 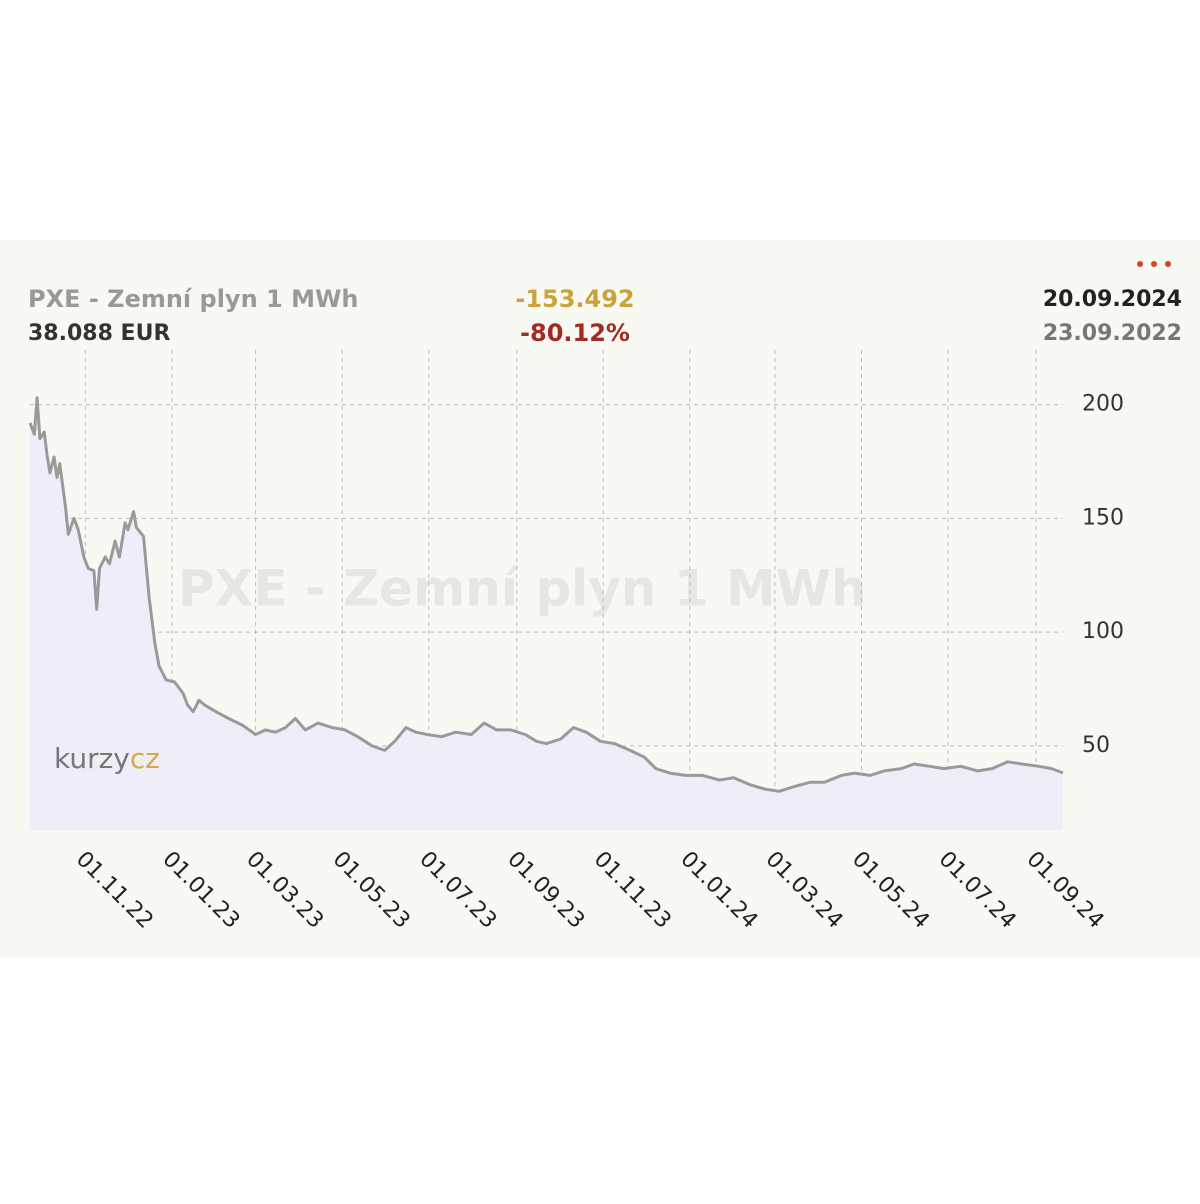 What do you see at coordinates (193, 299) in the screenshot?
I see `chart-title: PXE - Zemní plyn 1 MWh` at bounding box center [193, 299].